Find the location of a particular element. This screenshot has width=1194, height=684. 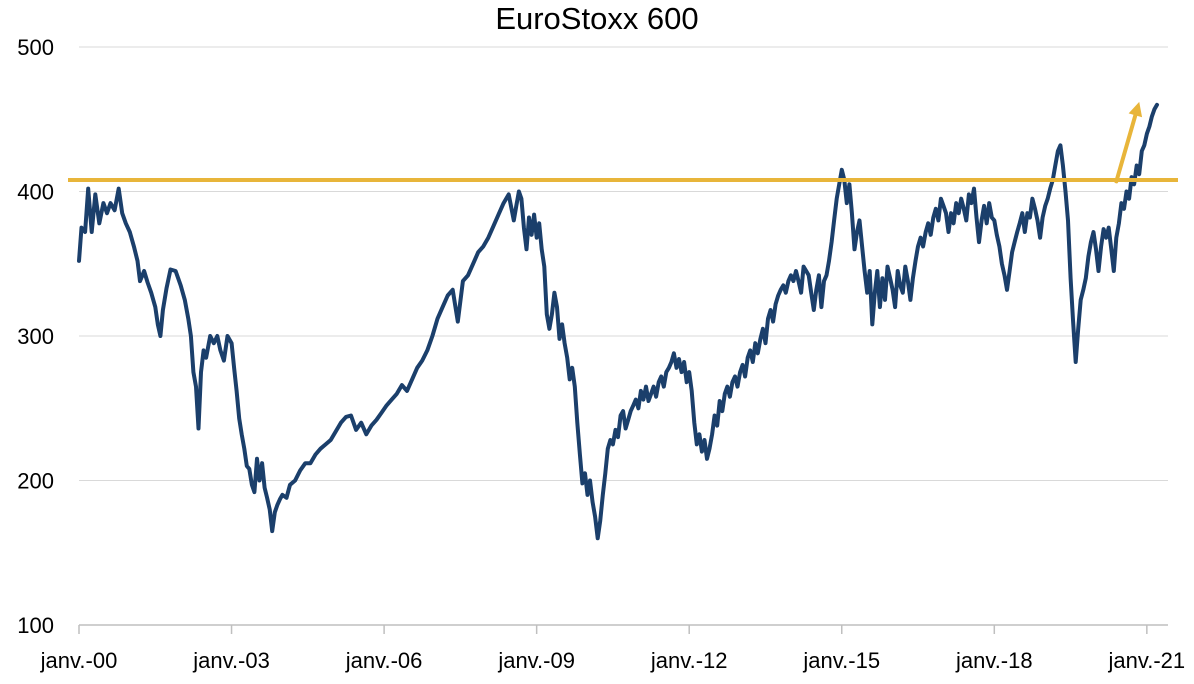

trend-arrow-shaft is located at coordinates (1126, 148).